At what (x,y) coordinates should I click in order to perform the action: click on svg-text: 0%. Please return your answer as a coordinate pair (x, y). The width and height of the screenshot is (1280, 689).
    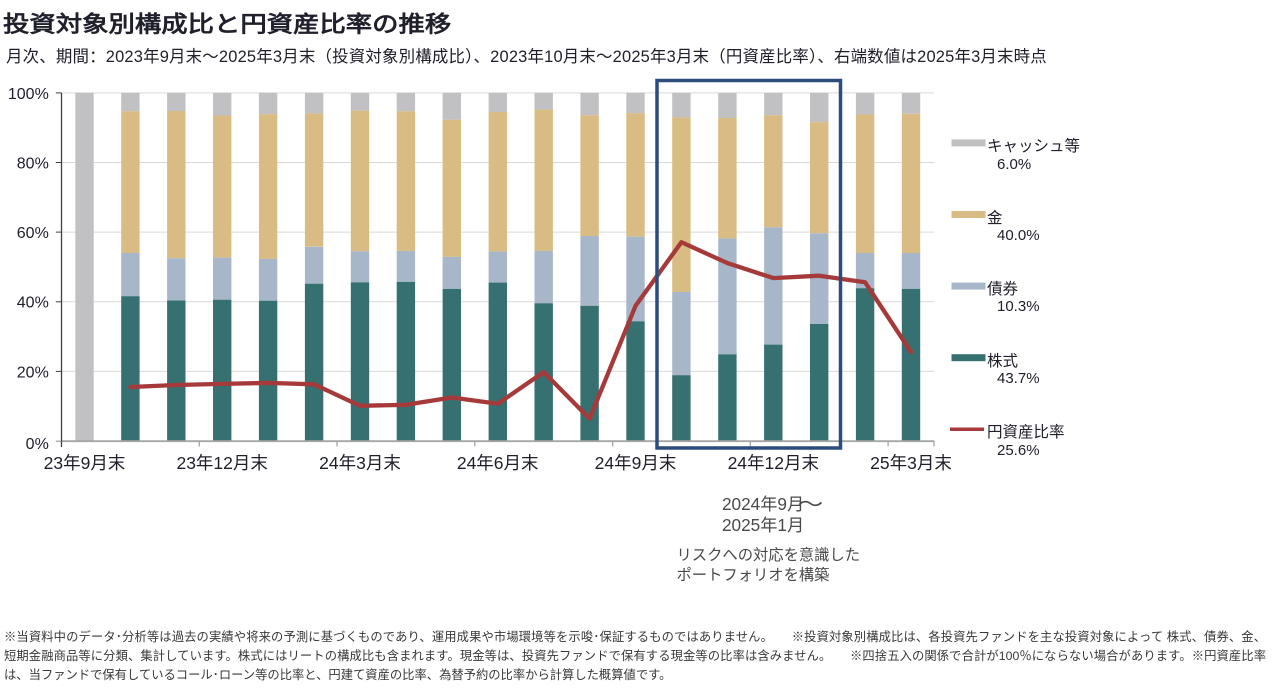
    Looking at the image, I should click on (37, 444).